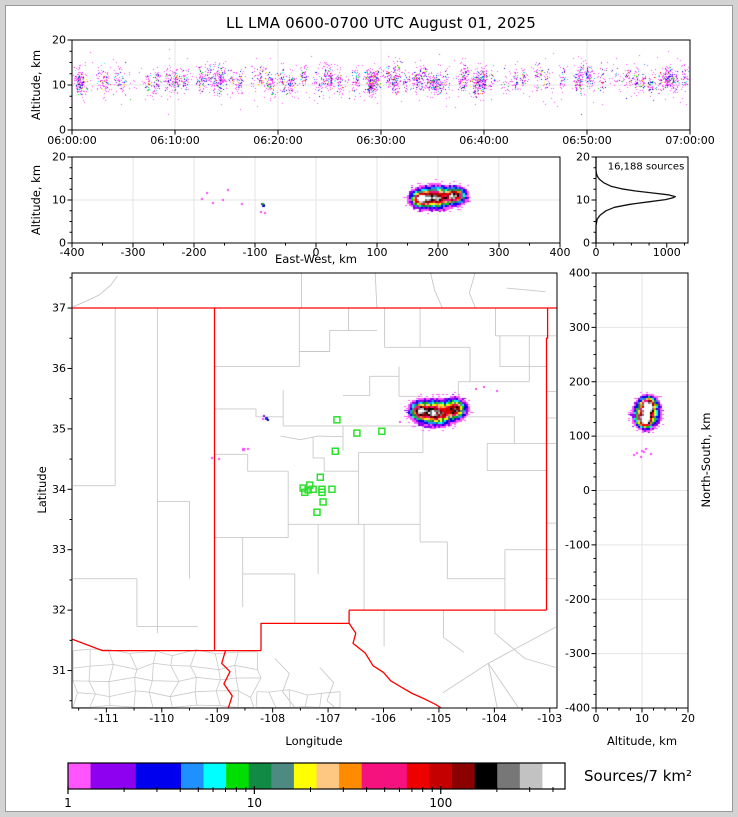  What do you see at coordinates (646, 167) in the screenshot?
I see `histogram-sources-annotation: 16,188 sources` at bounding box center [646, 167].